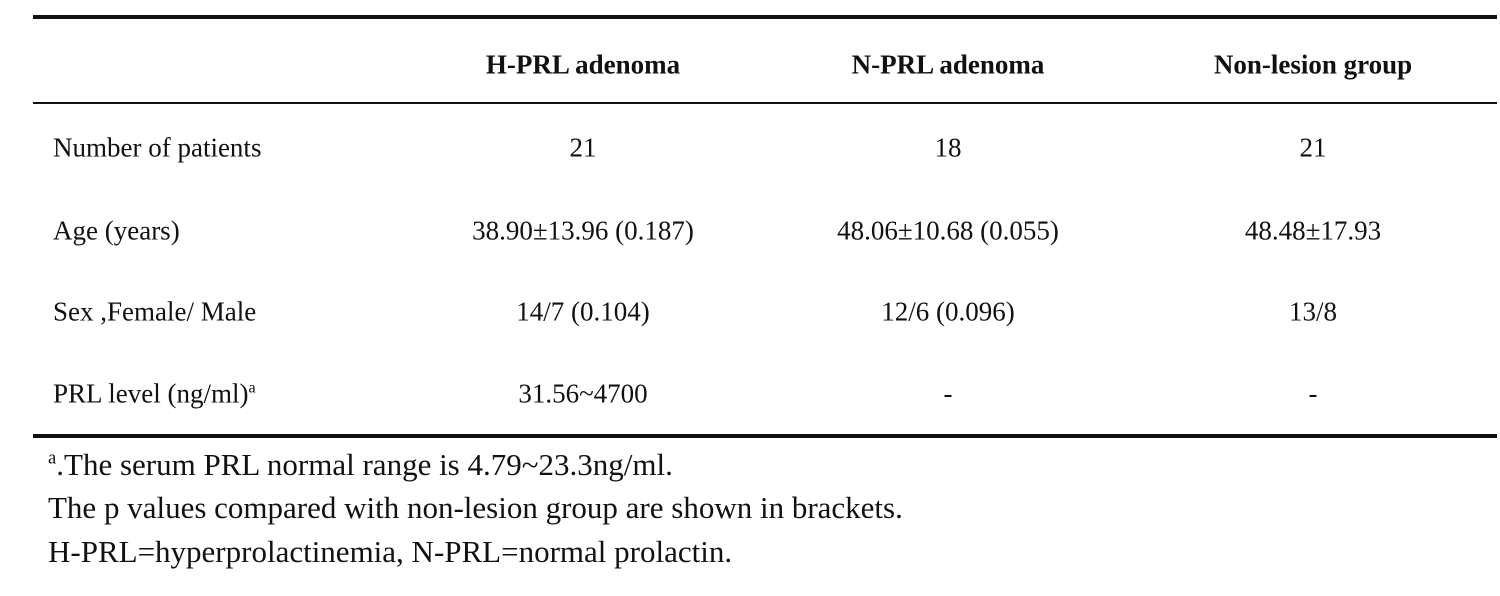  What do you see at coordinates (765, 17) in the screenshot?
I see `top-rule` at bounding box center [765, 17].